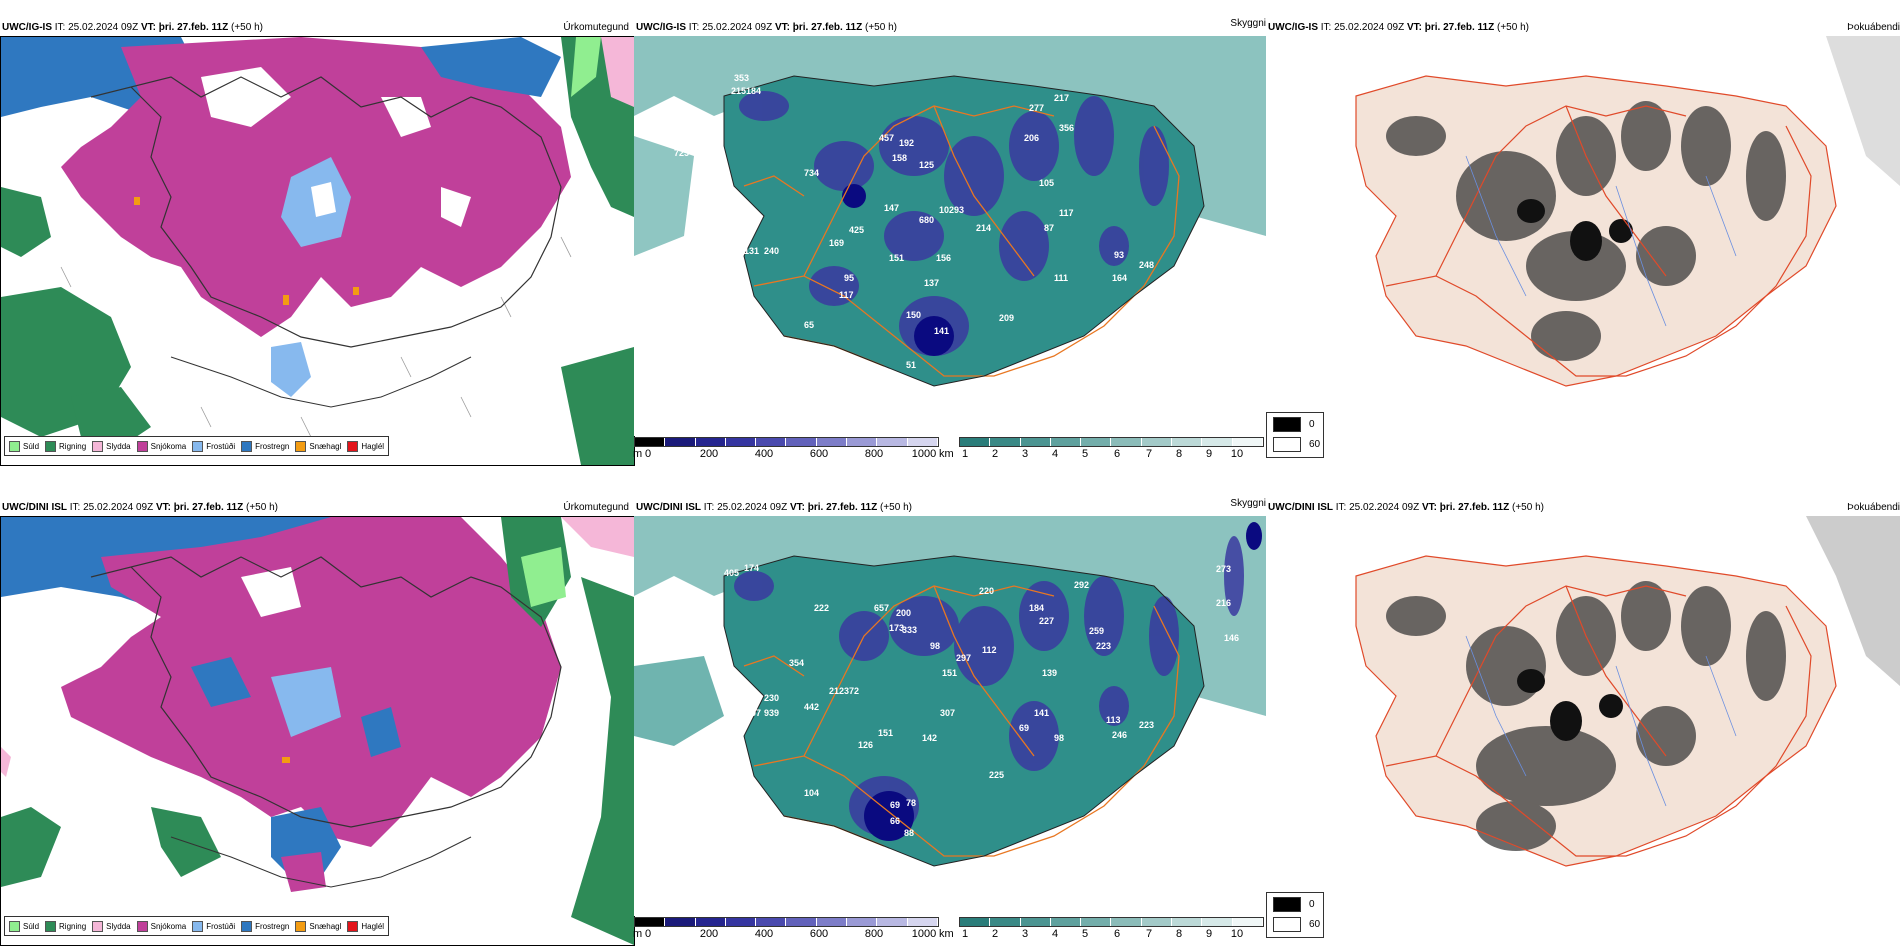 This screenshot has height=950, width=1900. Describe the element at coordinates (963, 658) in the screenshot. I see `svg-text: 297` at that location.